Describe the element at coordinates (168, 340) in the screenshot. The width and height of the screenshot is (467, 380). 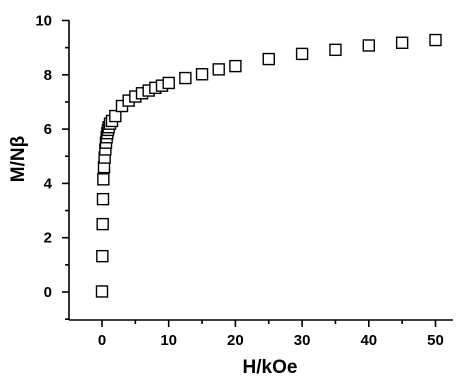
I see `x-tick-label: 10` at that location.